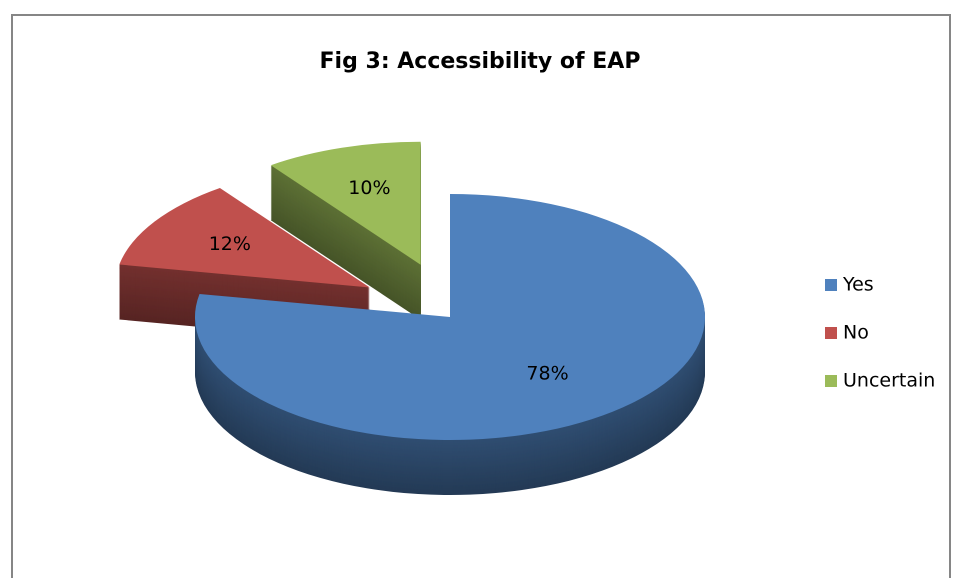 The height and width of the screenshot is (578, 962). Describe the element at coordinates (369, 188) in the screenshot. I see `data-label: 10%` at that location.